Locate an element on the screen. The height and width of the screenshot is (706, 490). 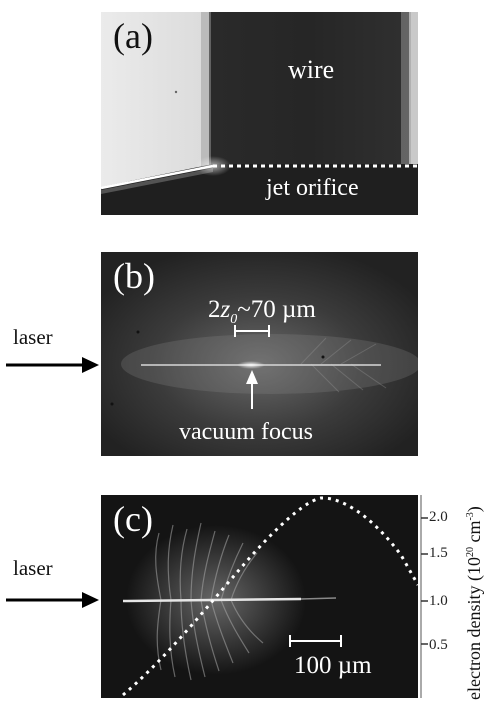
axis-tick-1-5: 1.5 is located at coordinates (438, 553).